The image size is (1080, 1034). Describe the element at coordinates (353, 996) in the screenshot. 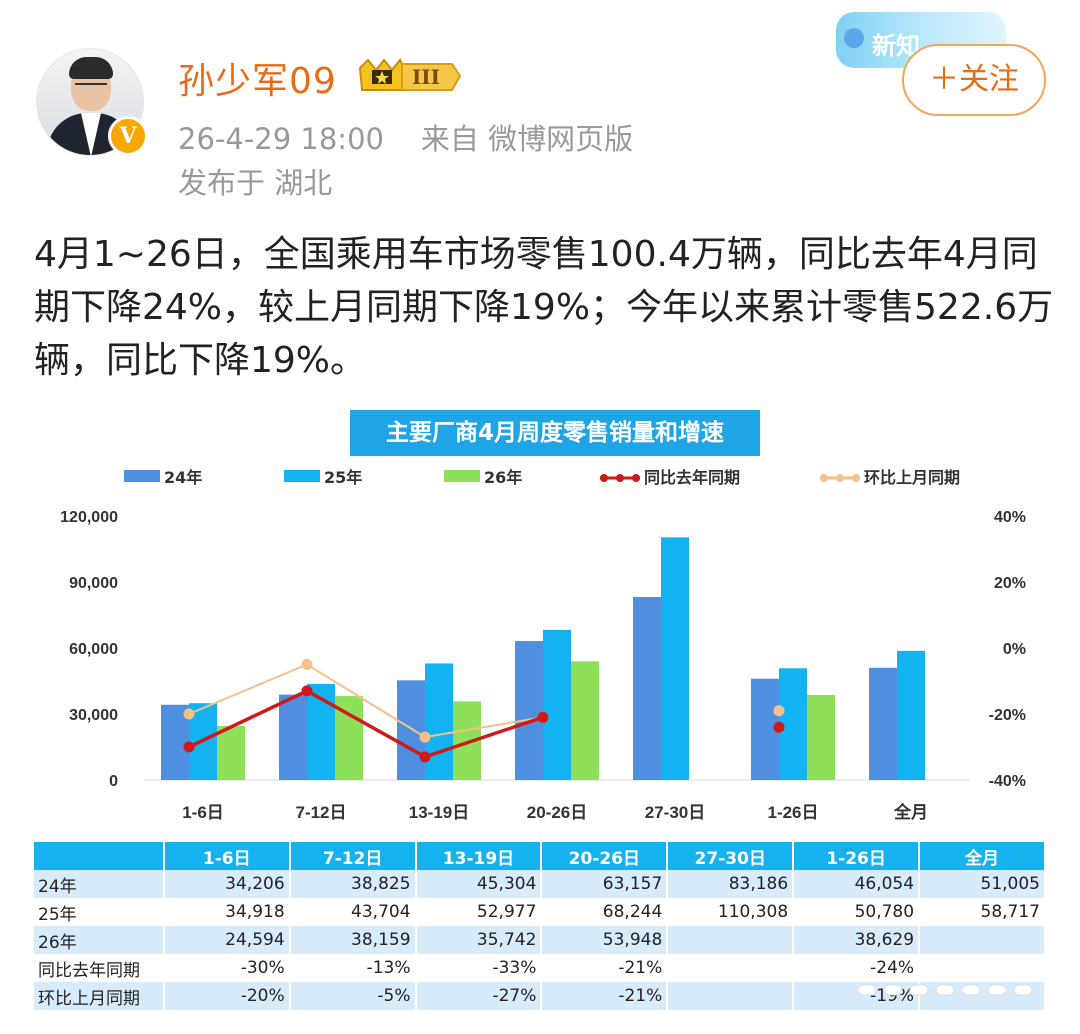

I see `table-cell: -5%` at that location.